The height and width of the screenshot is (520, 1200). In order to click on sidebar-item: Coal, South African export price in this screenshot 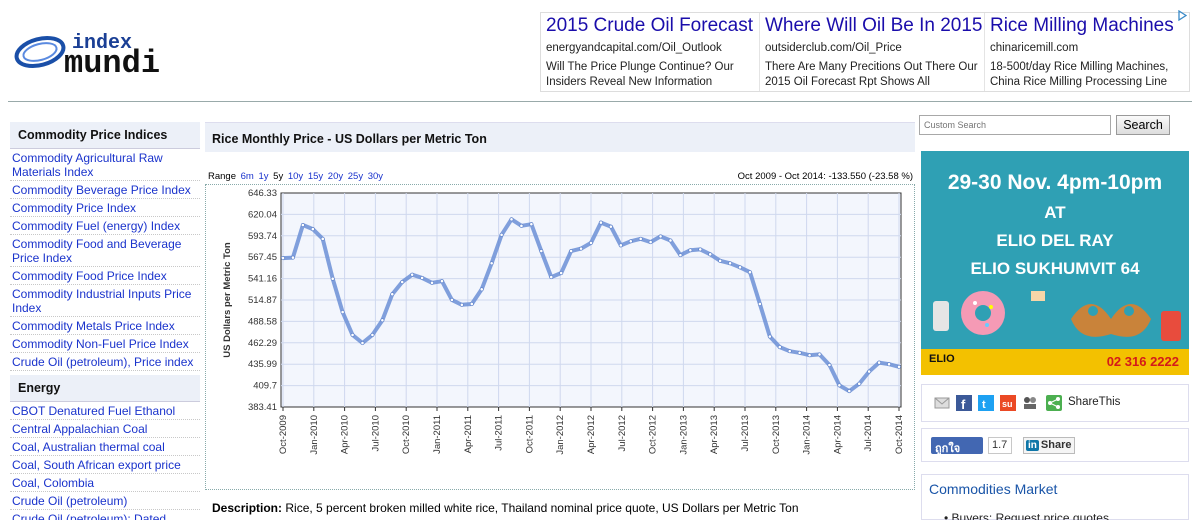, I will do `click(105, 465)`.